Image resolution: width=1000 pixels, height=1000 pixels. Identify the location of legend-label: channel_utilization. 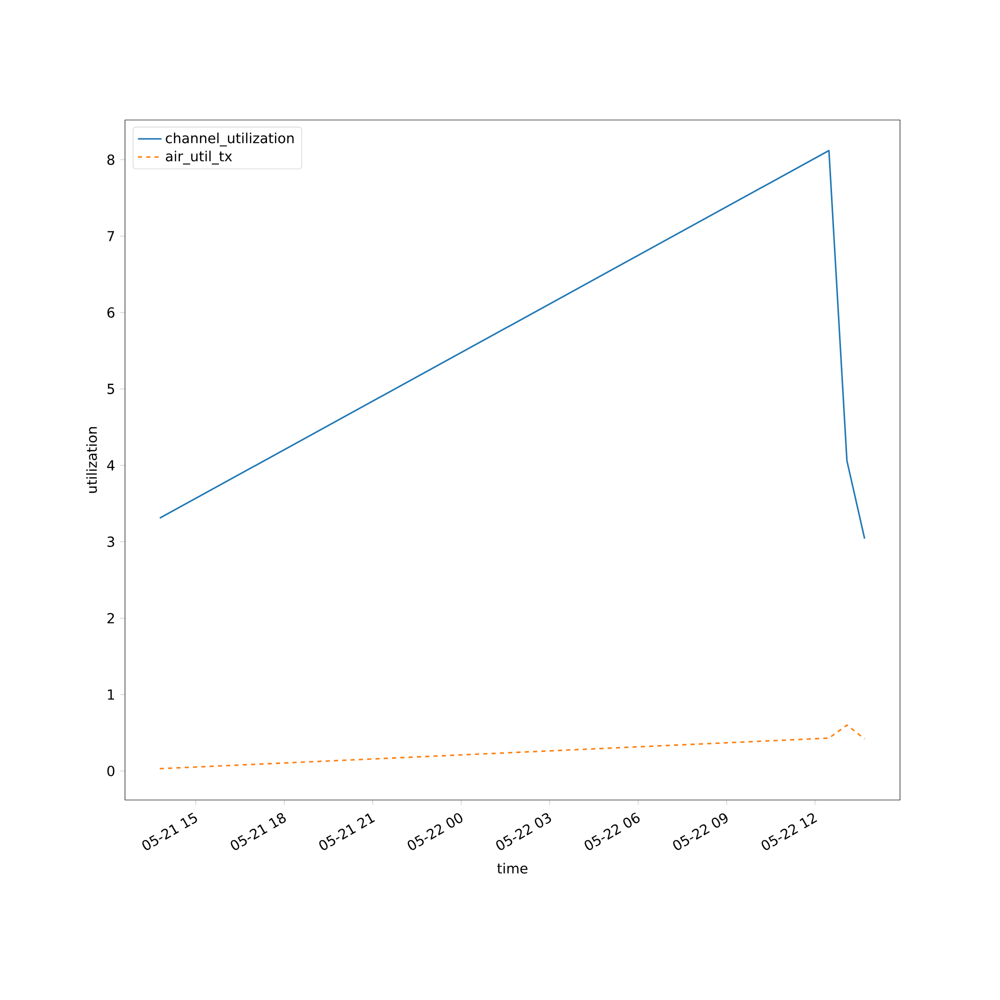
(230, 139).